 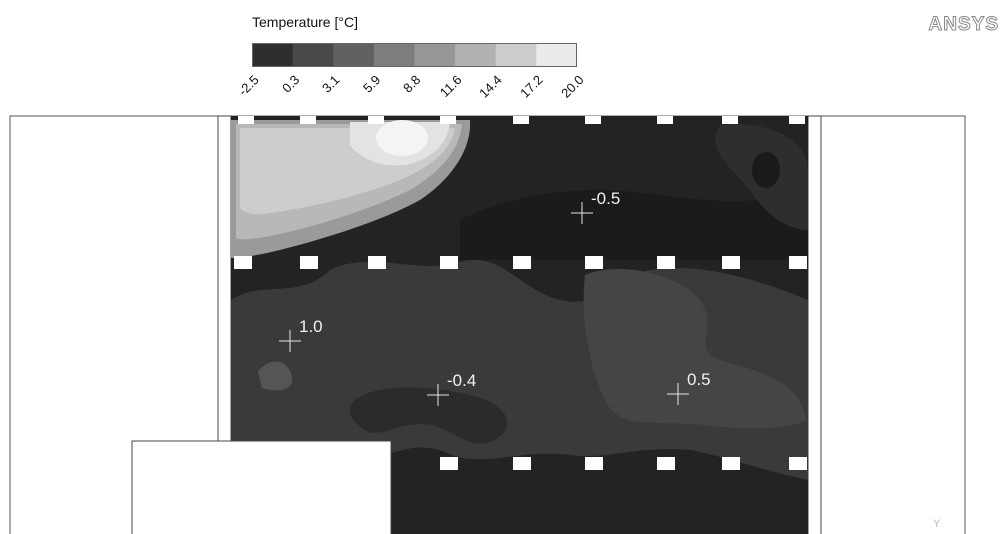 I want to click on colorbar-border, so click(x=414, y=55).